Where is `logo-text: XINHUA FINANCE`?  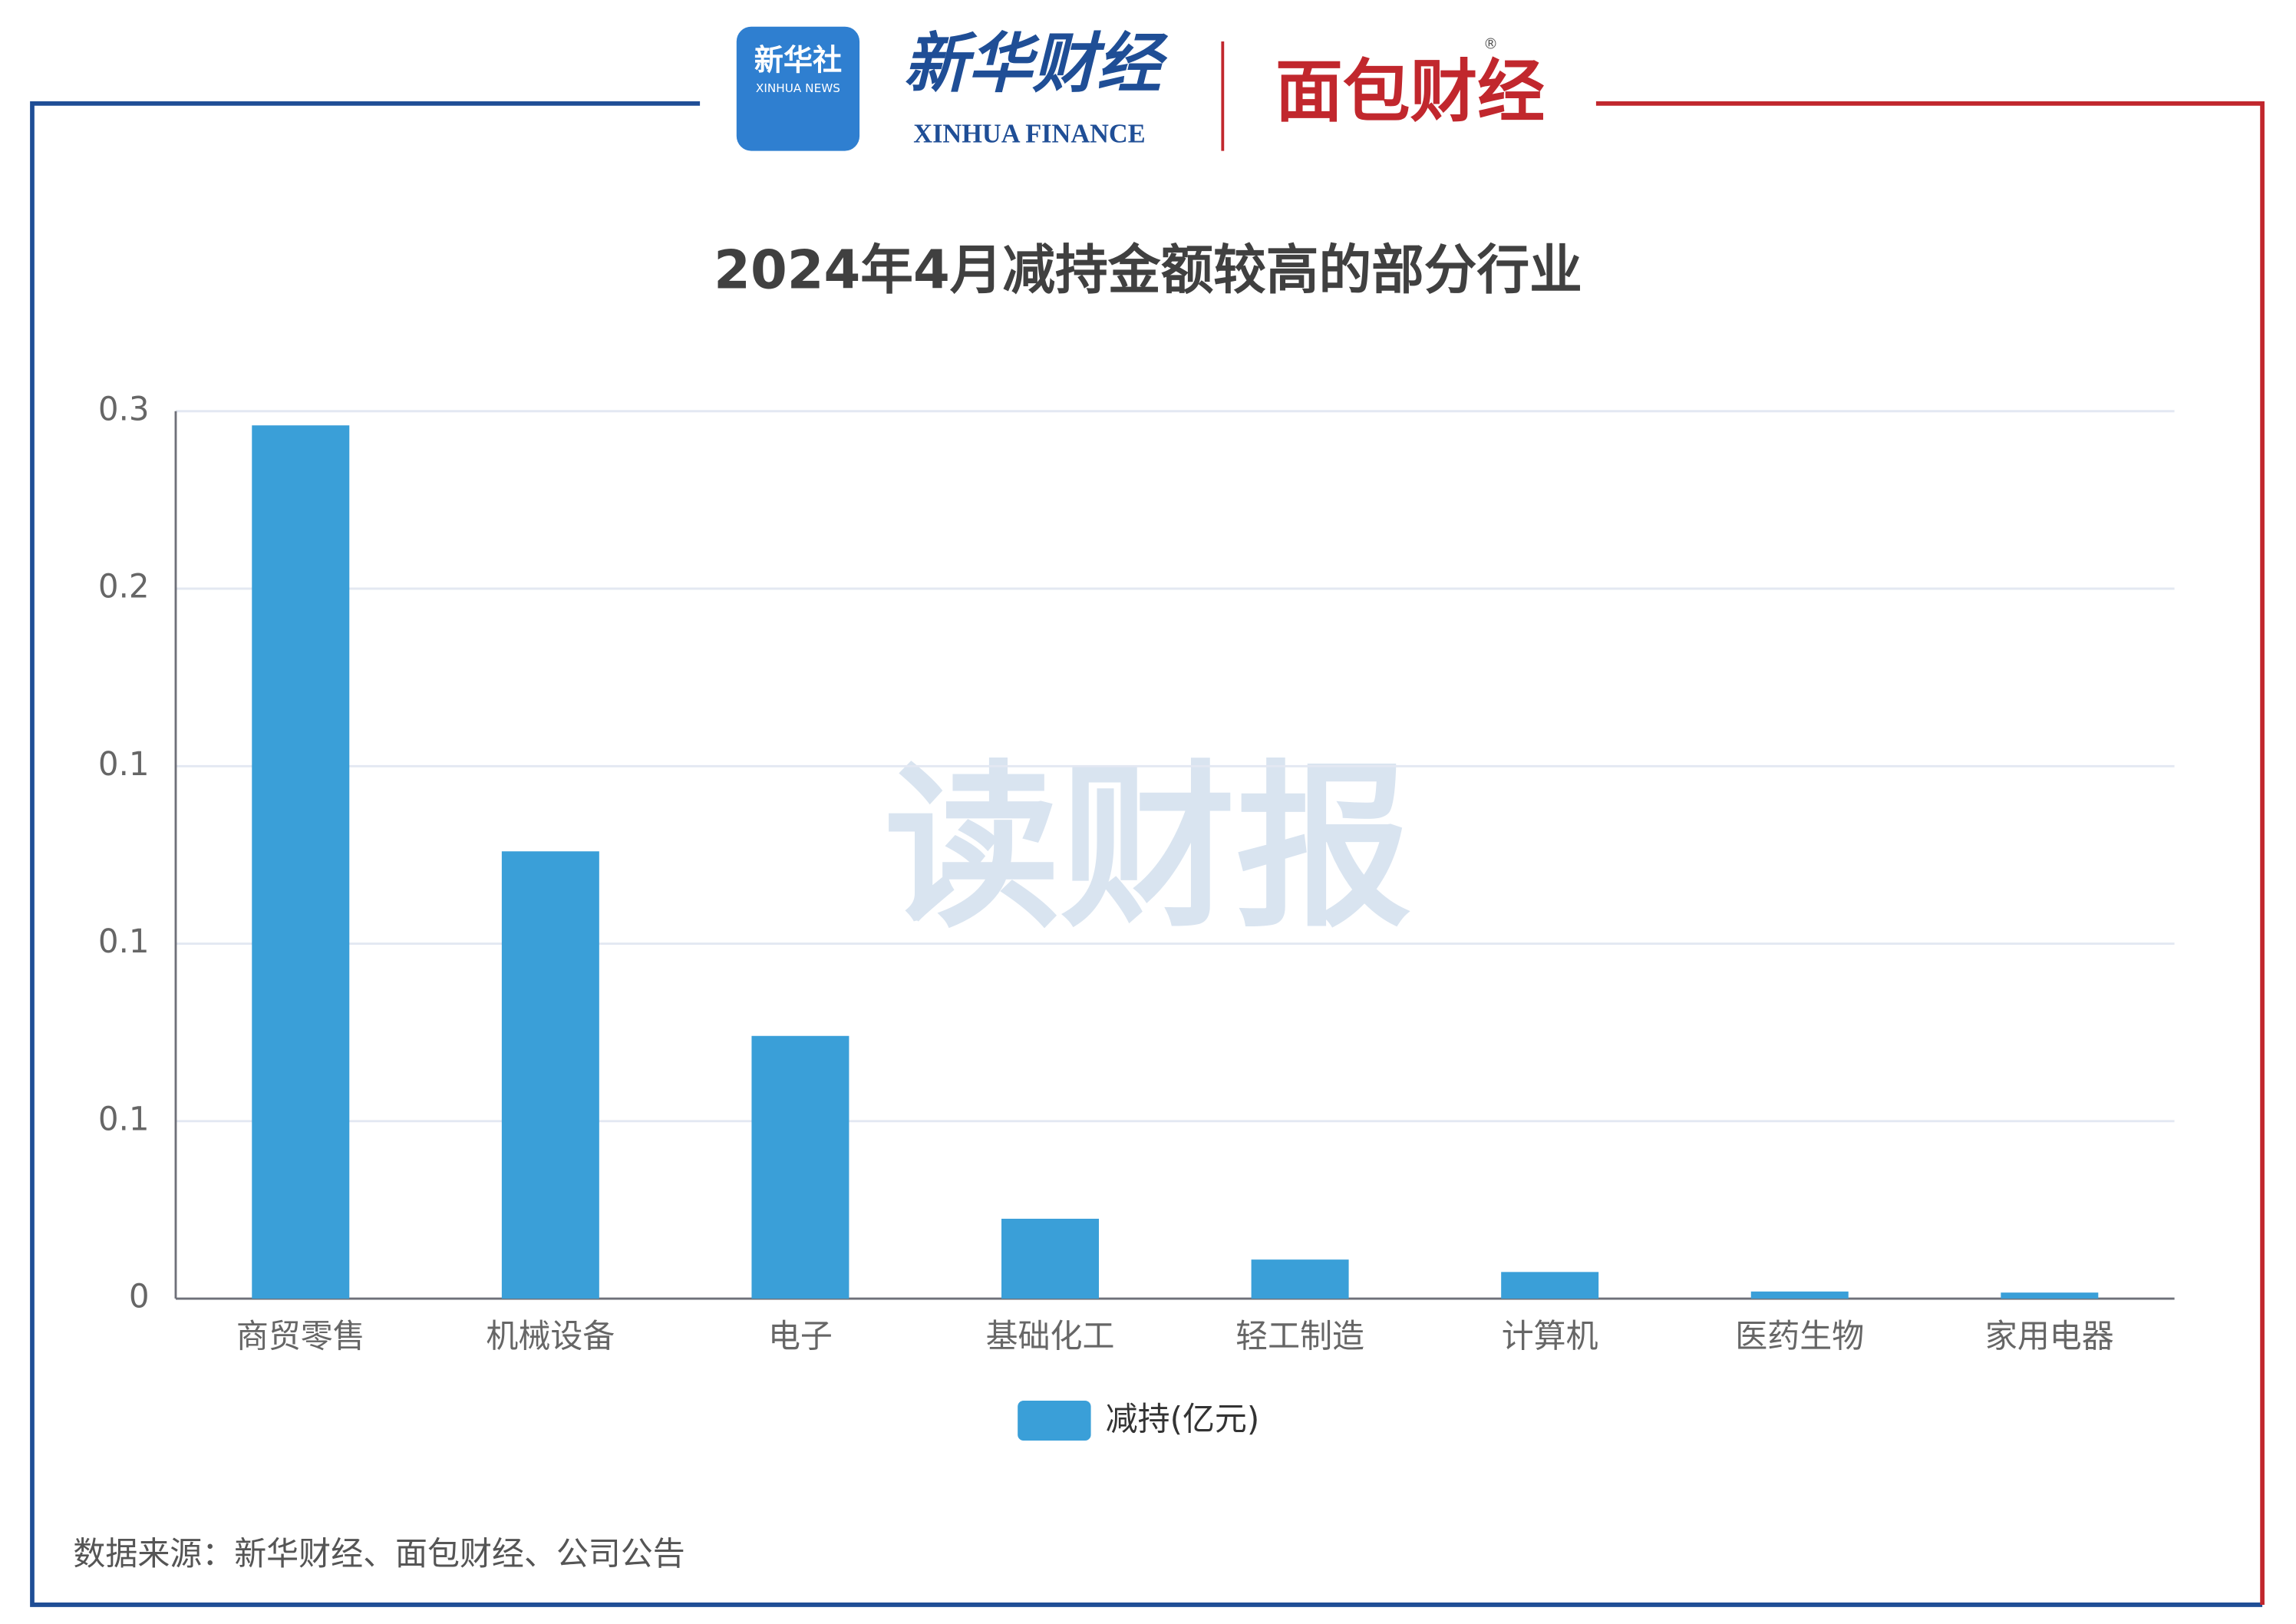
logo-text: XINHUA FINANCE is located at coordinates (1029, 133).